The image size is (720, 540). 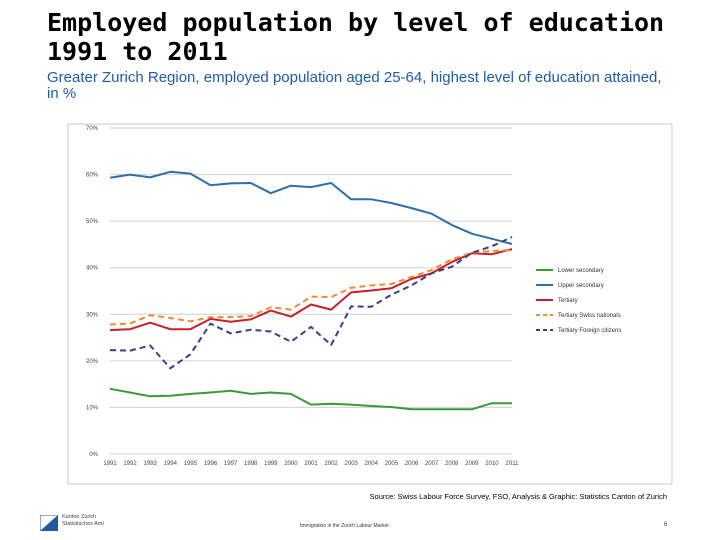 I want to click on series-line-tertiary-foreign, so click(x=311, y=303).